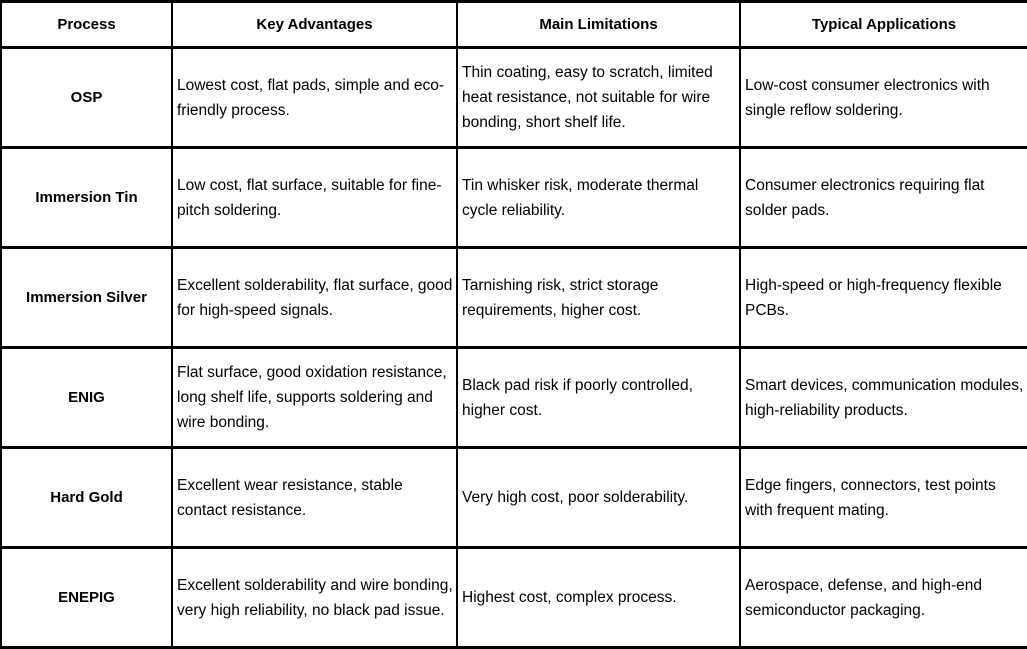  What do you see at coordinates (598, 497) in the screenshot?
I see `limitations-cell: Very high cost, poor solderability.` at bounding box center [598, 497].